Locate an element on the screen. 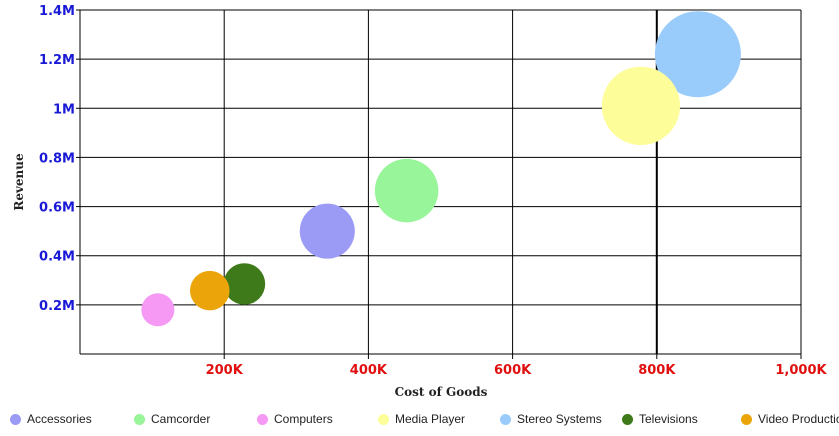 The image size is (839, 436). legend-item-video-production: Video Production is located at coordinates (790, 419).